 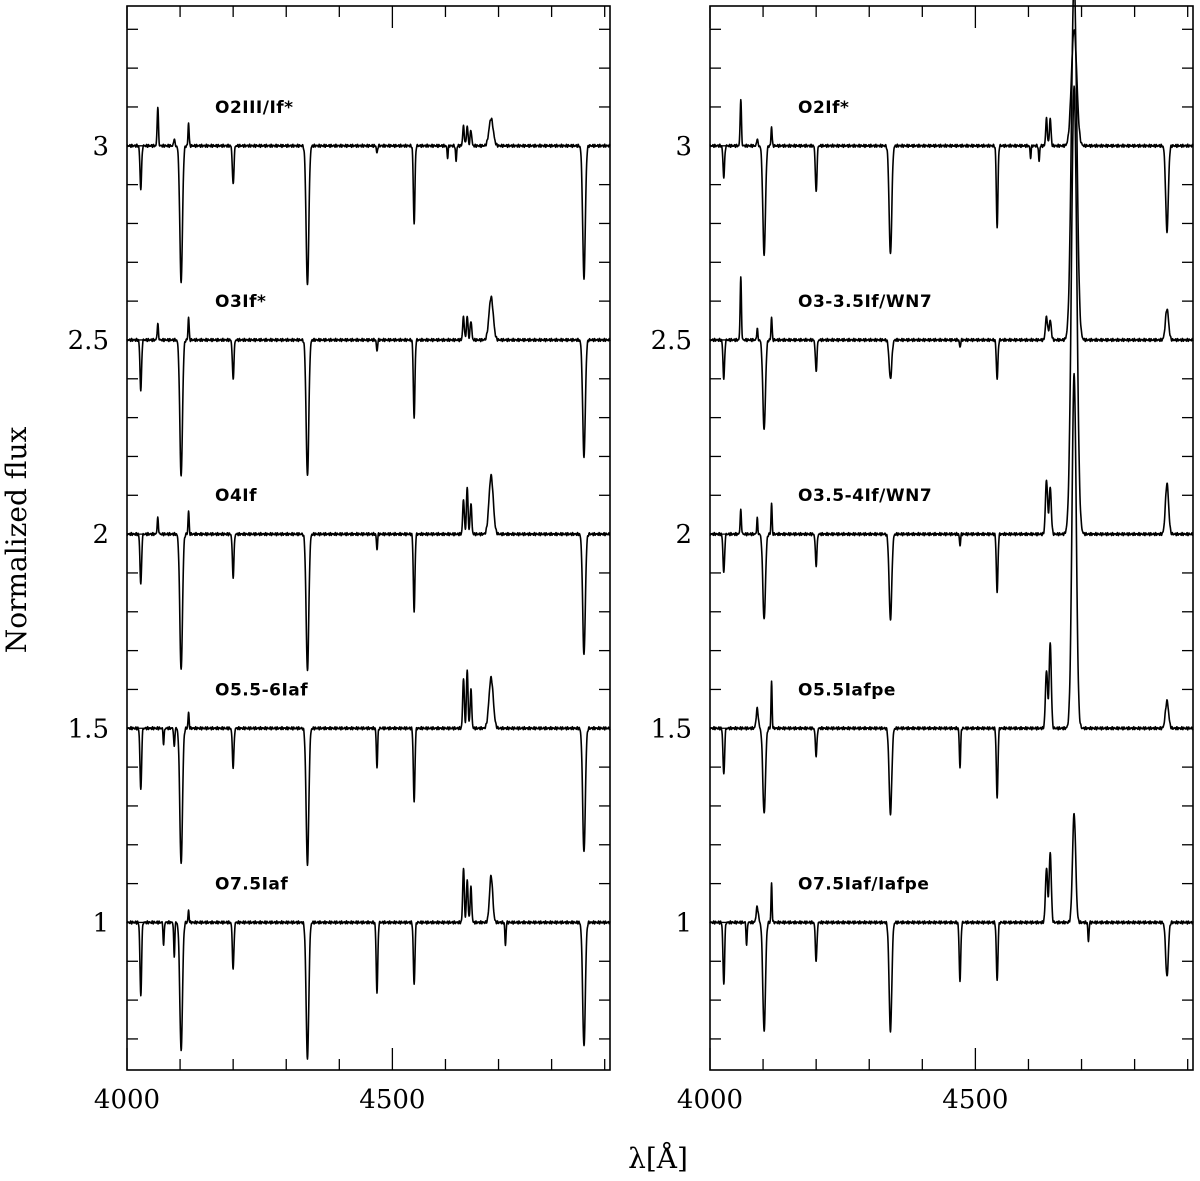 I want to click on spectral-type-label: O5.5-6Iaf, so click(x=261, y=690).